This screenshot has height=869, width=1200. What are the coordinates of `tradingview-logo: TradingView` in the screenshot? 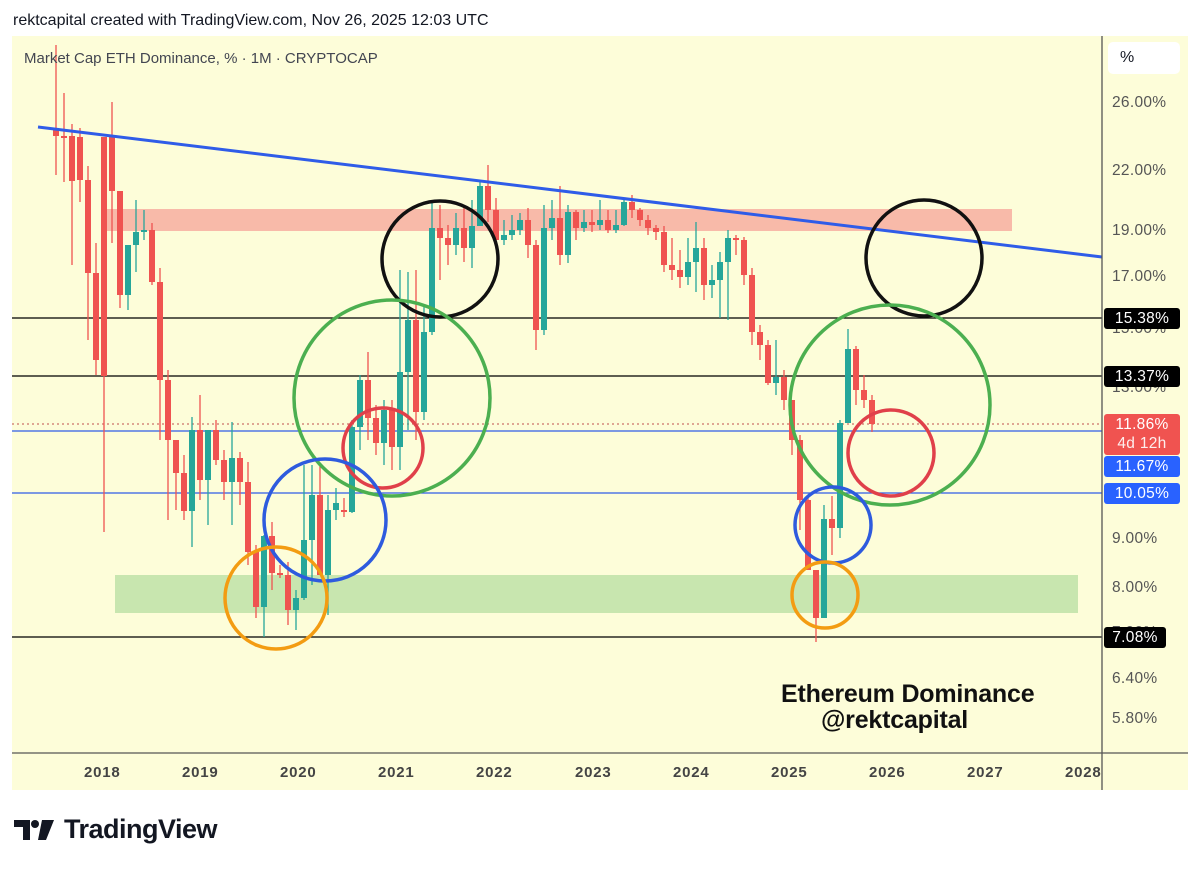 It's located at (116, 829).